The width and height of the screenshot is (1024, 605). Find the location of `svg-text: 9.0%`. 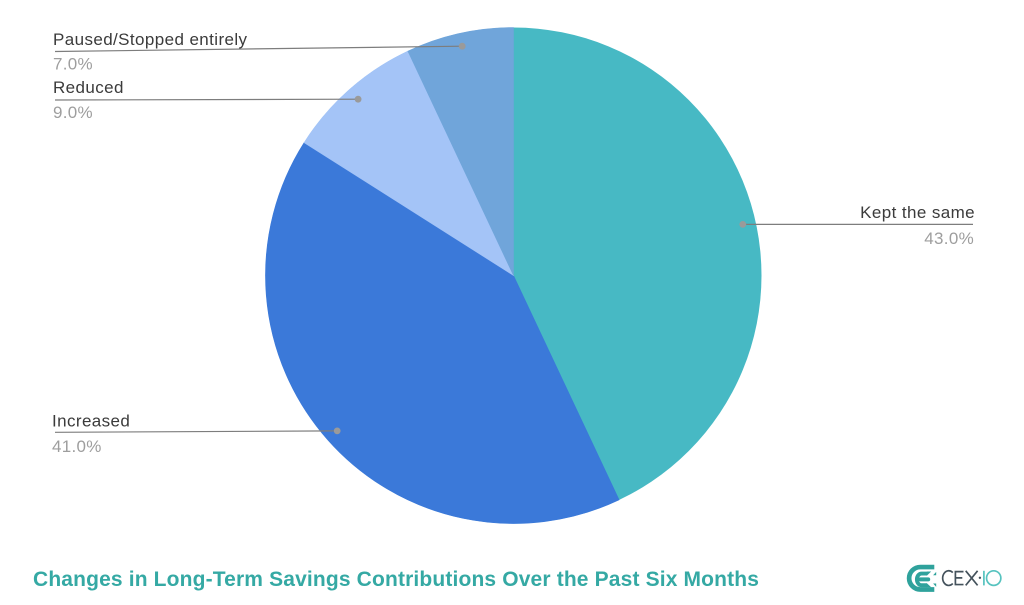

svg-text: 9.0% is located at coordinates (73, 112).